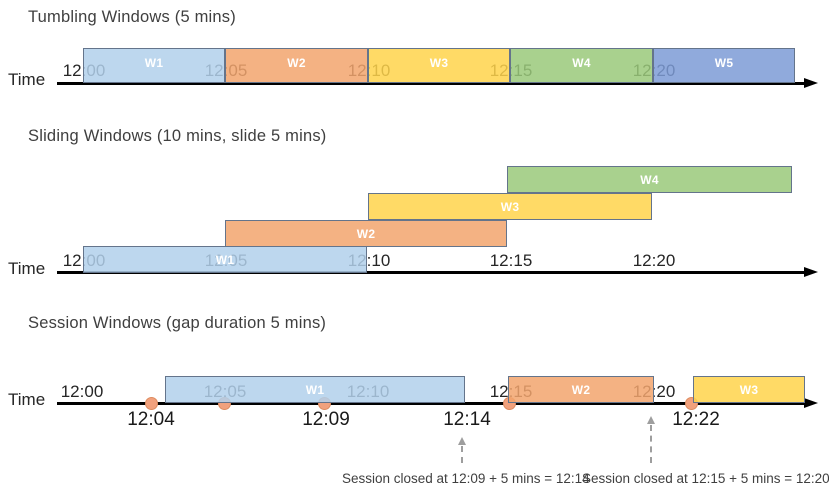  What do you see at coordinates (27, 79) in the screenshot?
I see `tumbling-time-axis-label: Time` at bounding box center [27, 79].